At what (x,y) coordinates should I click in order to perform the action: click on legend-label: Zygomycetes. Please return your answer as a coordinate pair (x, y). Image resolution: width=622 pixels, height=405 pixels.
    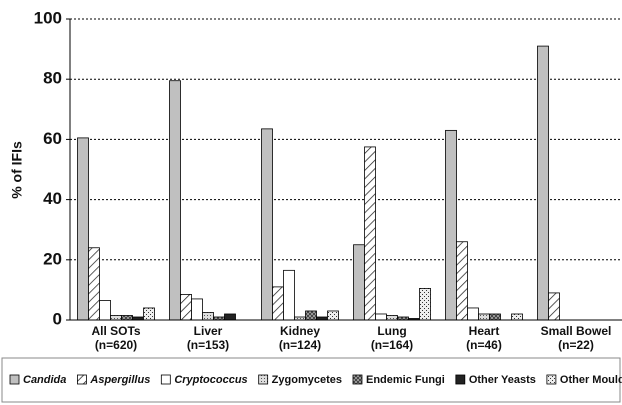
    Looking at the image, I should click on (307, 380).